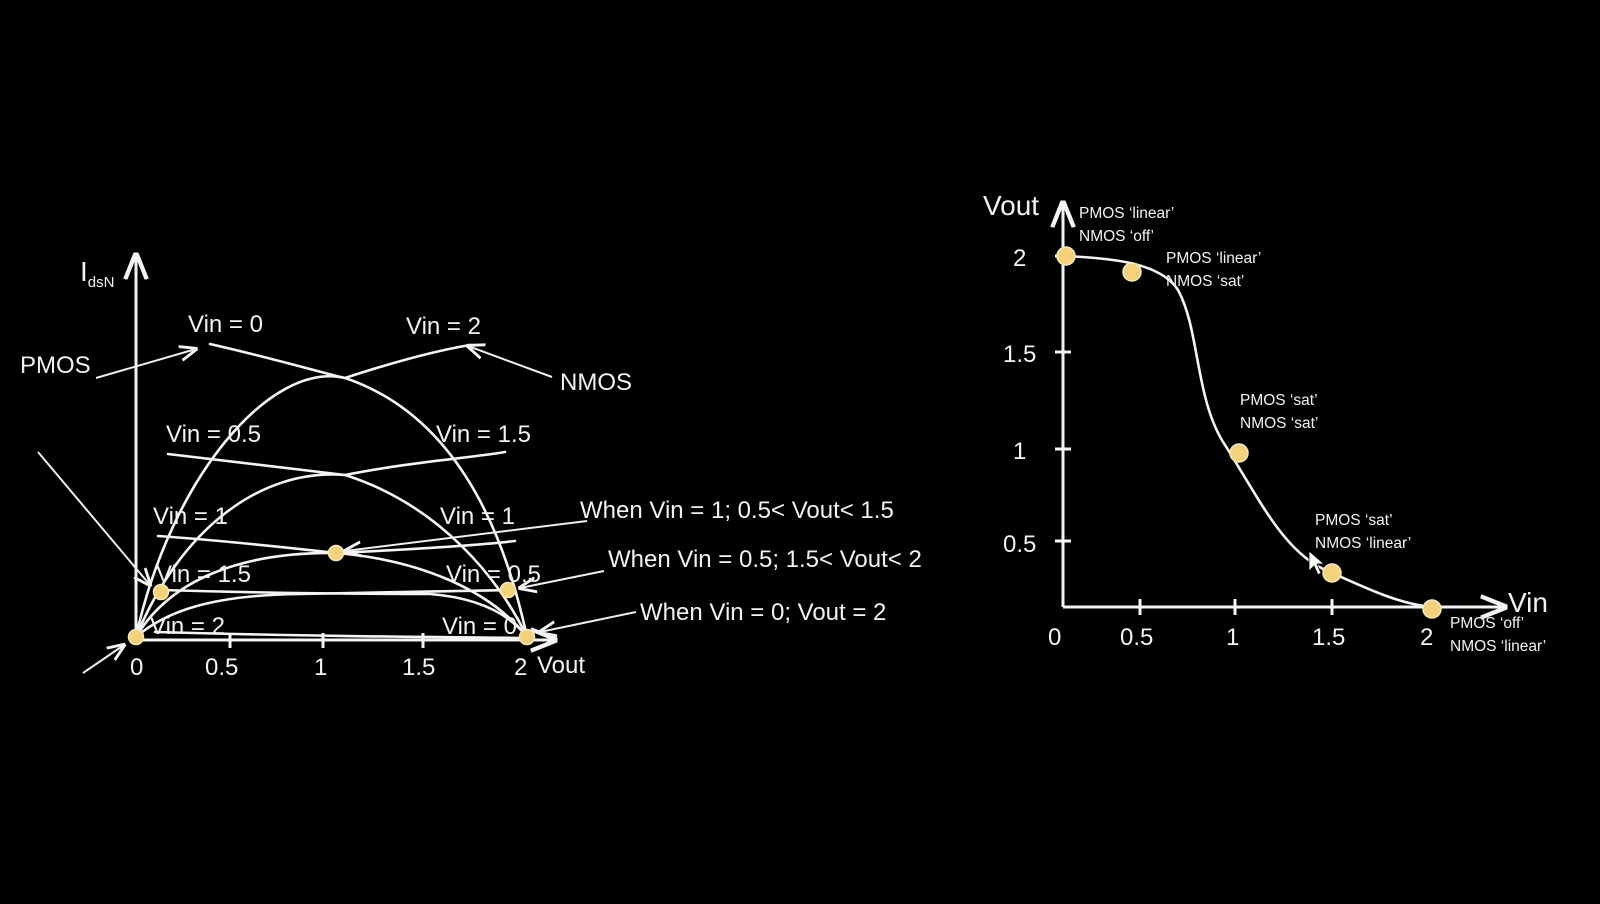 This screenshot has height=904, width=1600. Describe the element at coordinates (1279, 423) in the screenshot. I see `region-label-3-line2: NMOS ‘sat’` at that location.